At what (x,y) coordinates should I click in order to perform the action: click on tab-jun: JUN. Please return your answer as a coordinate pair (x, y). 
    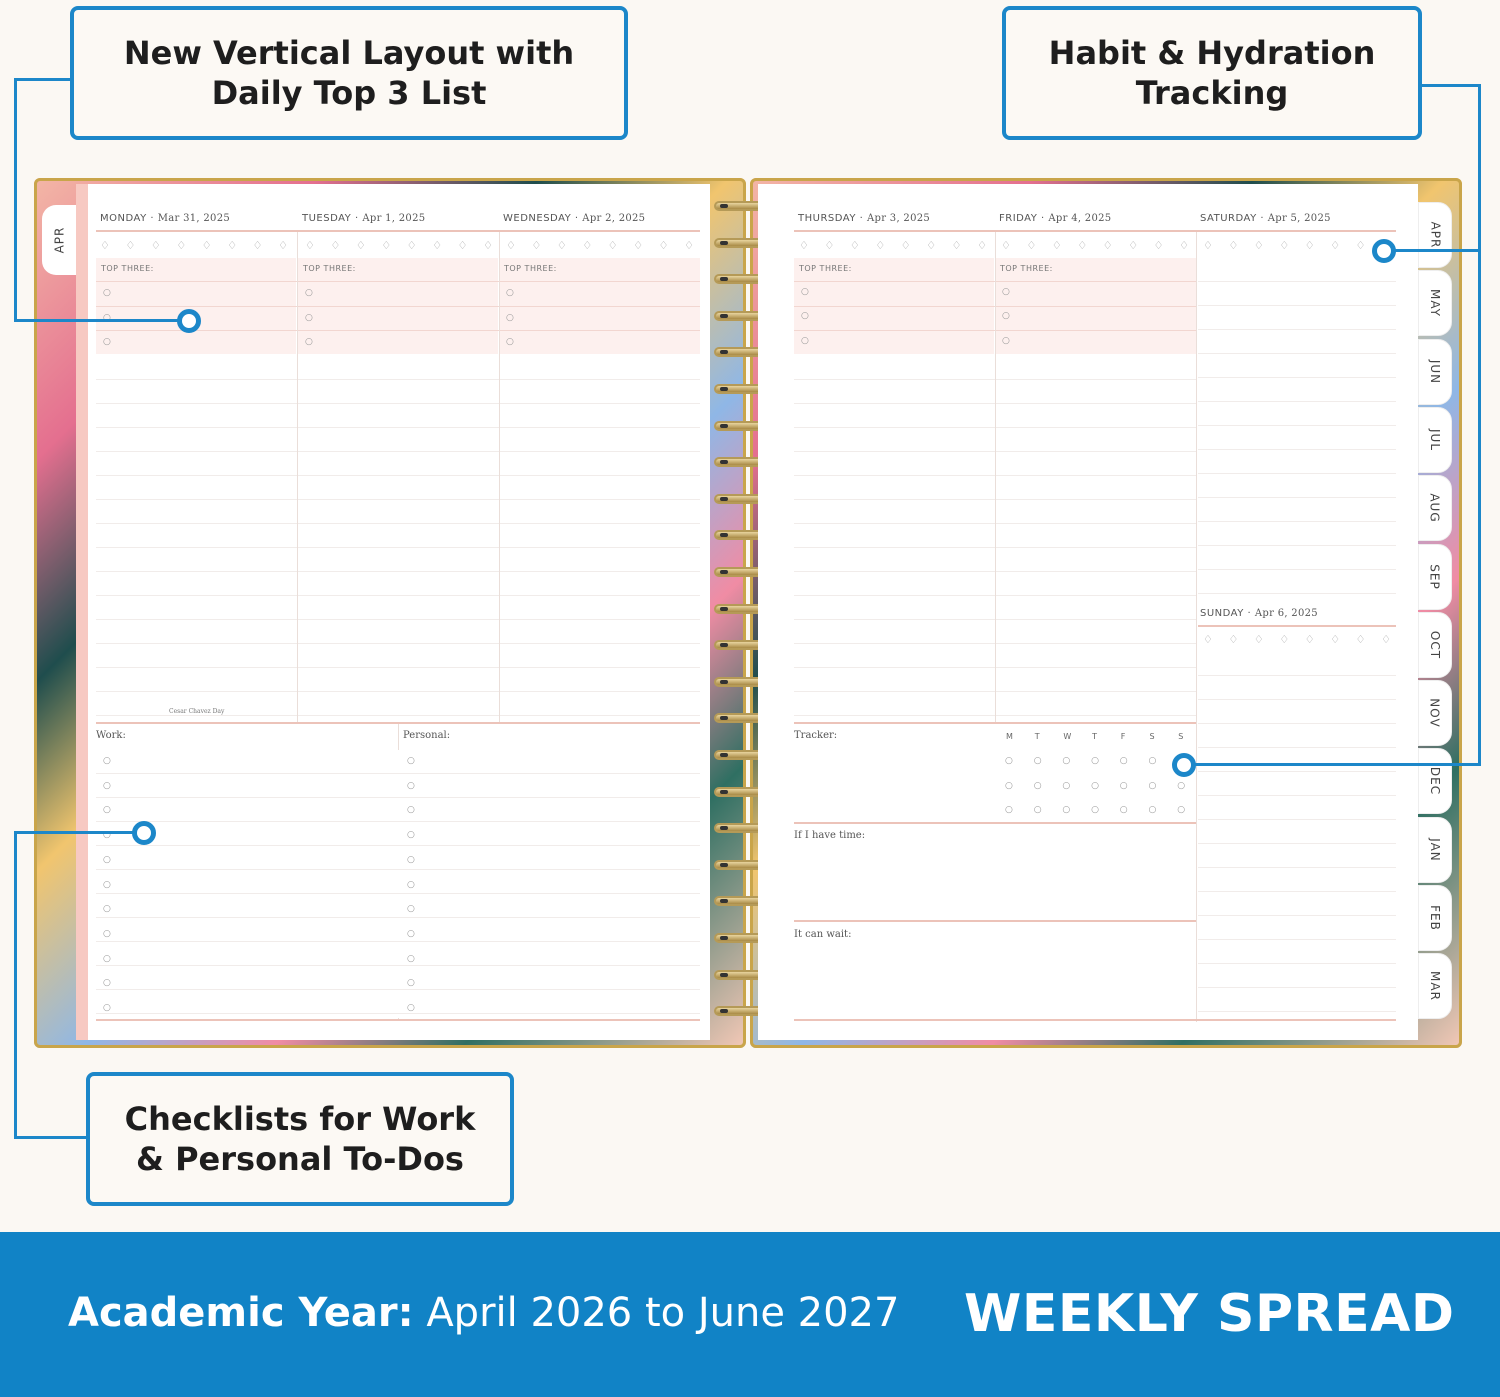
    Looking at the image, I should click on (1435, 371).